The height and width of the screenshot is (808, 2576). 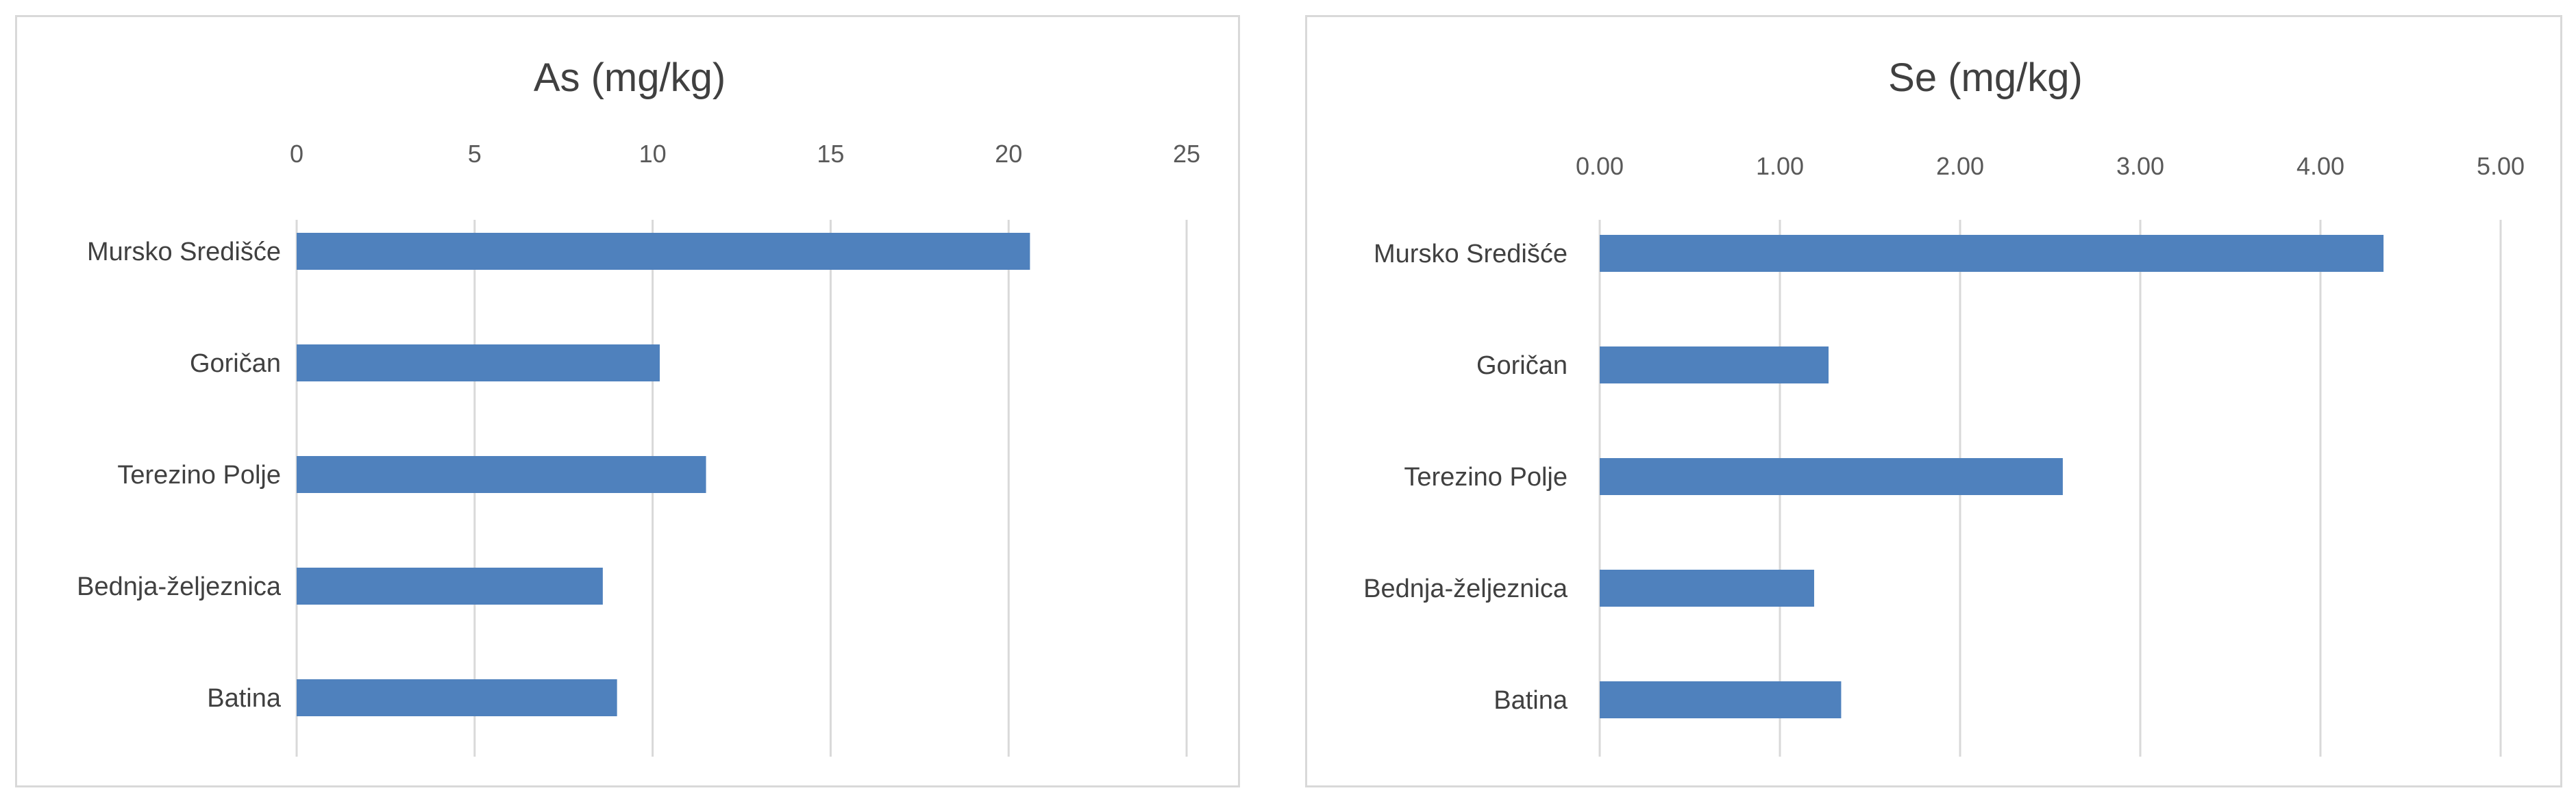 What do you see at coordinates (1985, 77) in the screenshot?
I see `chart-title: Se (mg/kg)` at bounding box center [1985, 77].